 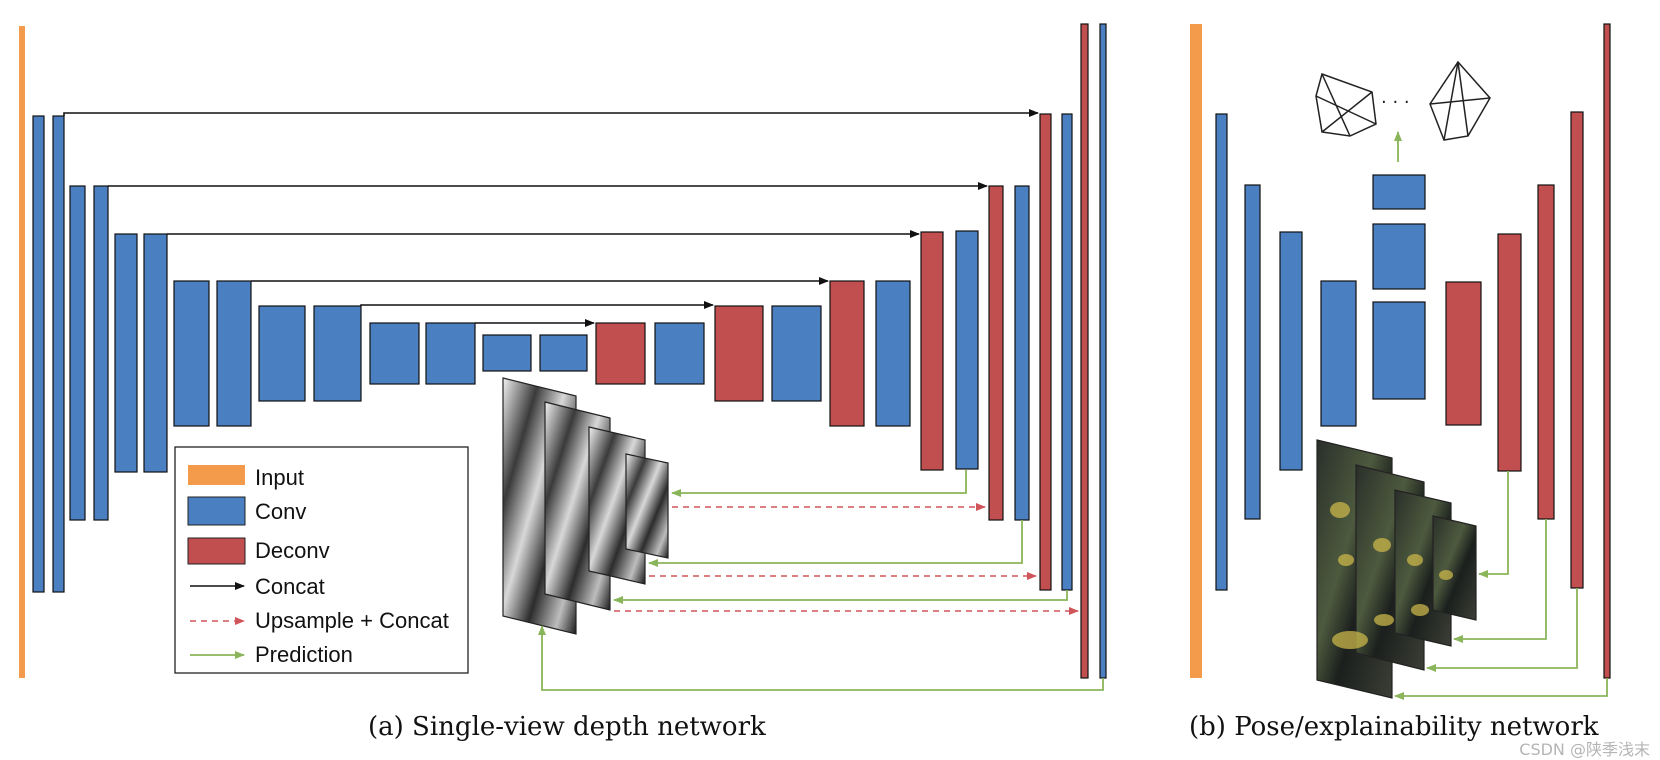 What do you see at coordinates (567, 727) in the screenshot?
I see `caption-depth-network: (a) Single-view depth network` at bounding box center [567, 727].